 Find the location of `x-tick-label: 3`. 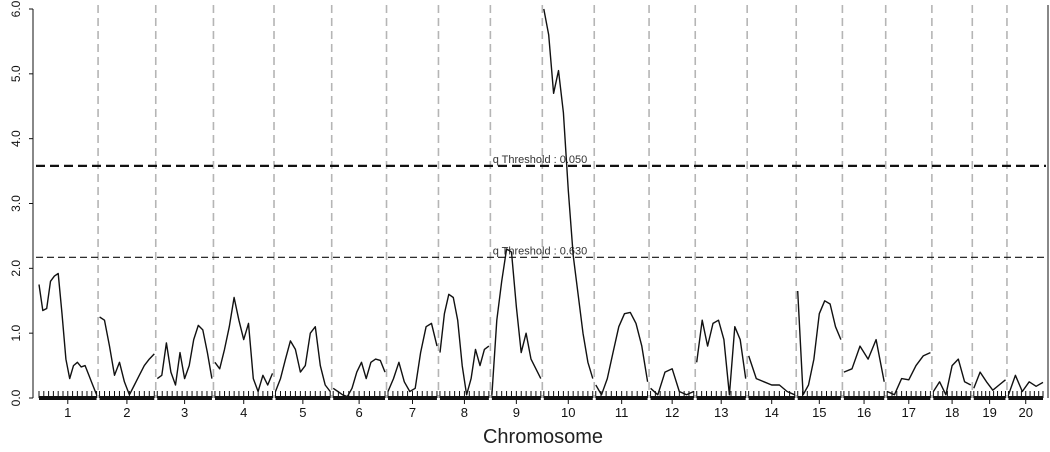

x-tick-label: 3 is located at coordinates (184, 412).